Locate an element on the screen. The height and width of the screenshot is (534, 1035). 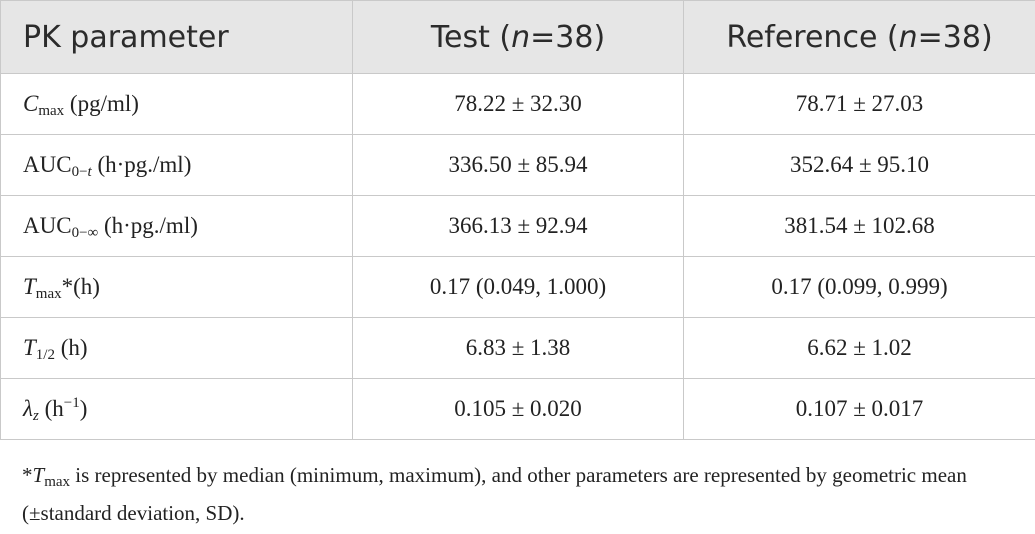
cell: 336.50 ± 85.94 is located at coordinates (518, 165).